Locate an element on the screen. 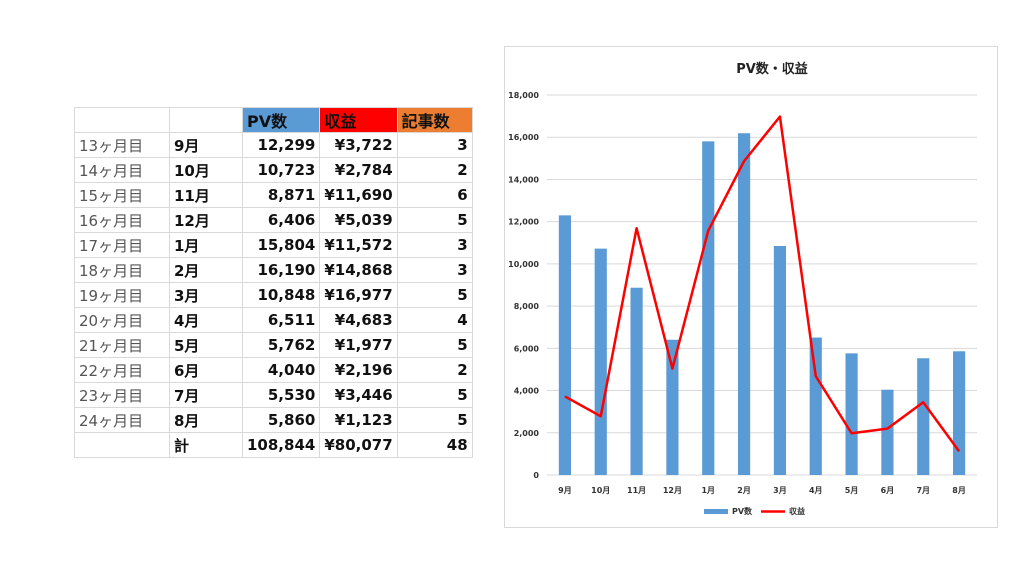 The width and height of the screenshot is (1024, 576). x-tick-label: 6月 is located at coordinates (888, 490).